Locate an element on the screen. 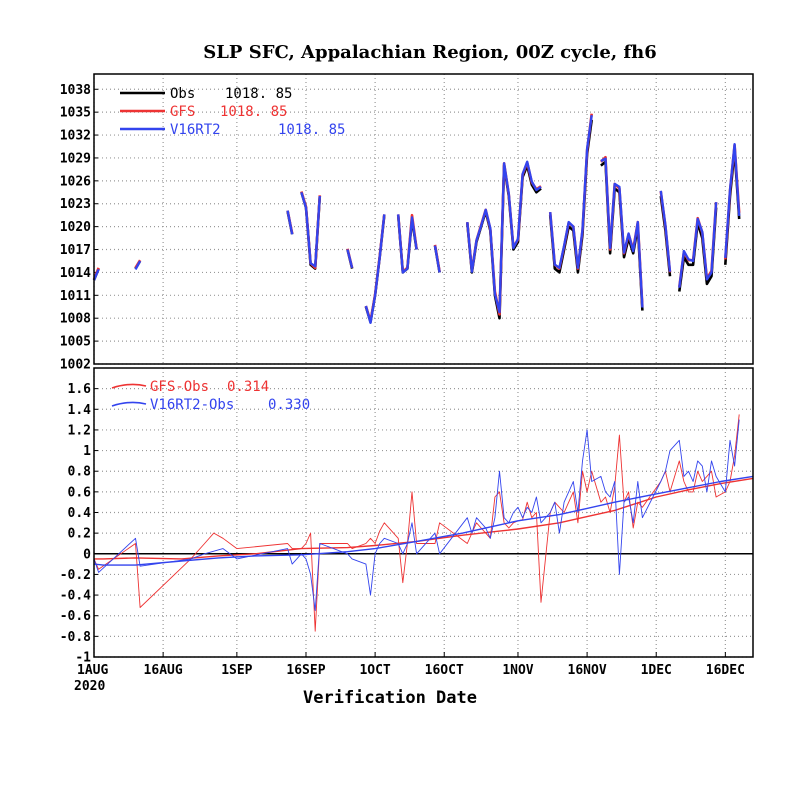  y-tick-label: 1029 is located at coordinates (75, 158).